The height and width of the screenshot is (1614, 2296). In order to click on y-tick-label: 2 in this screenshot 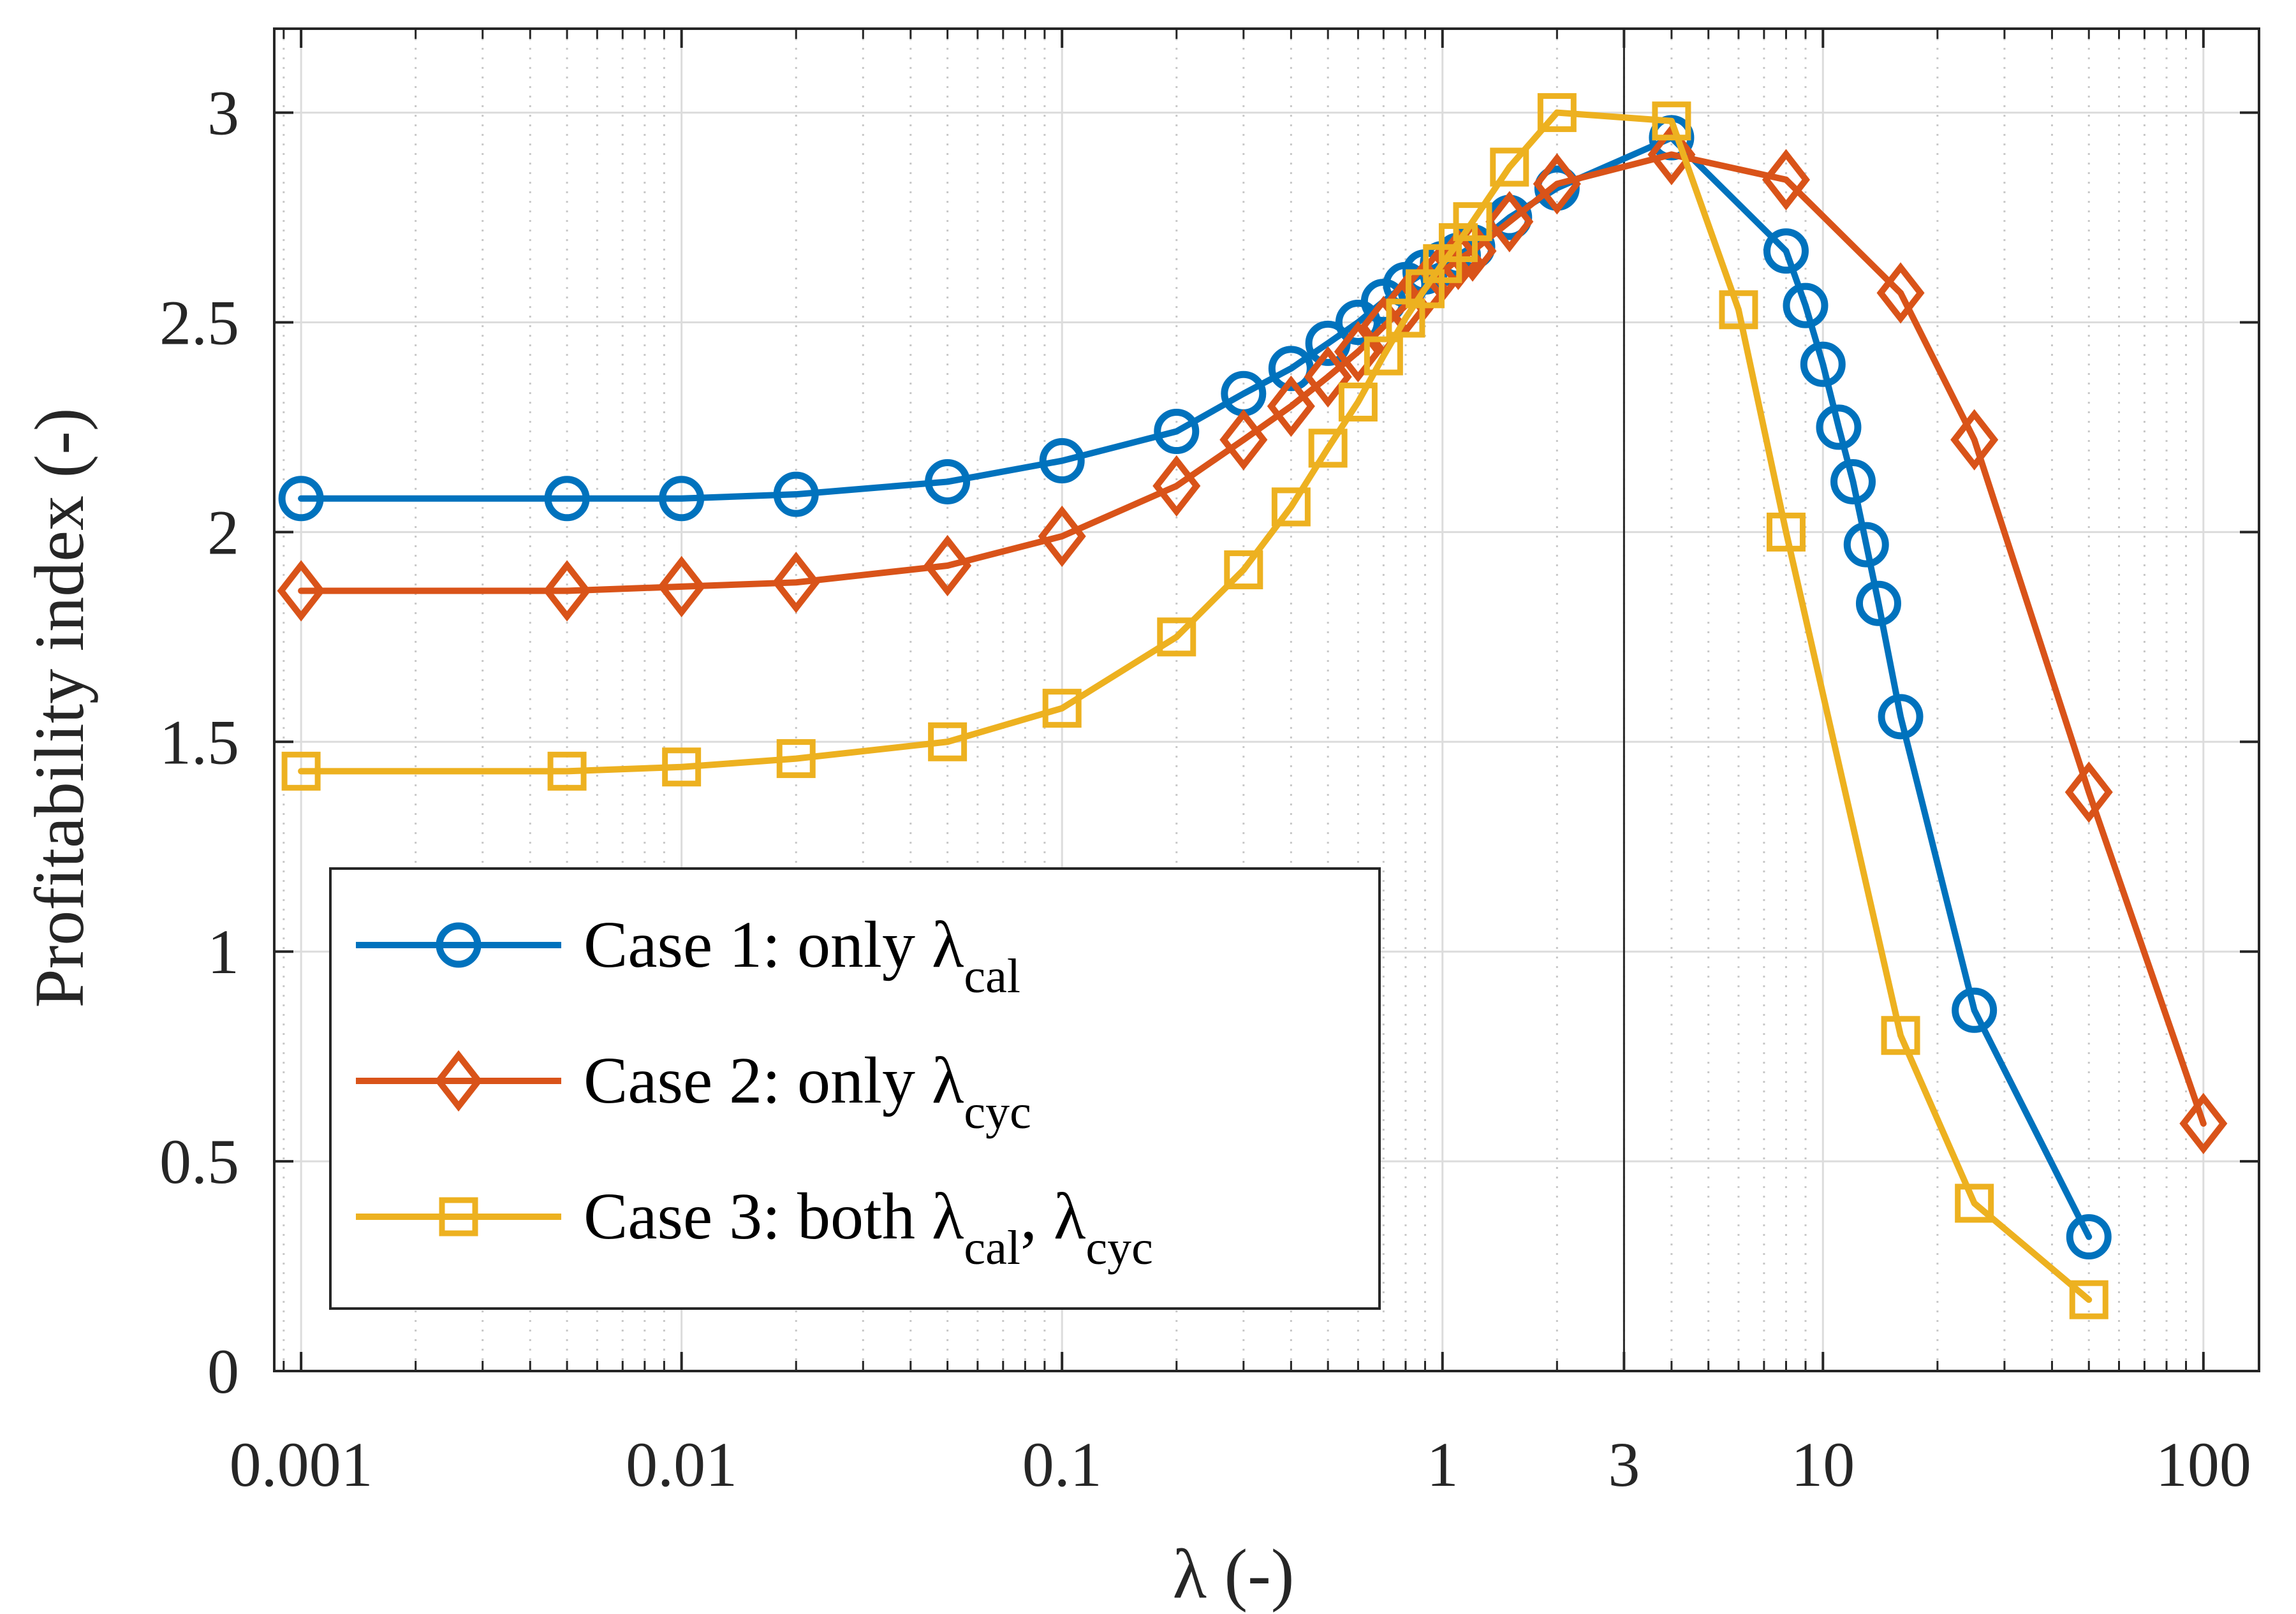, I will do `click(223, 532)`.